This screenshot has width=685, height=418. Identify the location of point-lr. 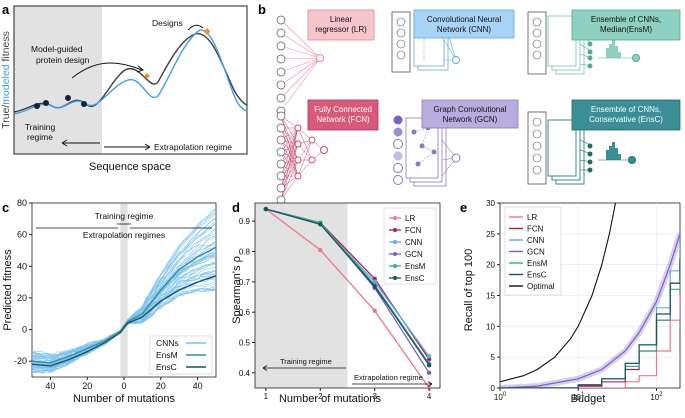
(320, 250).